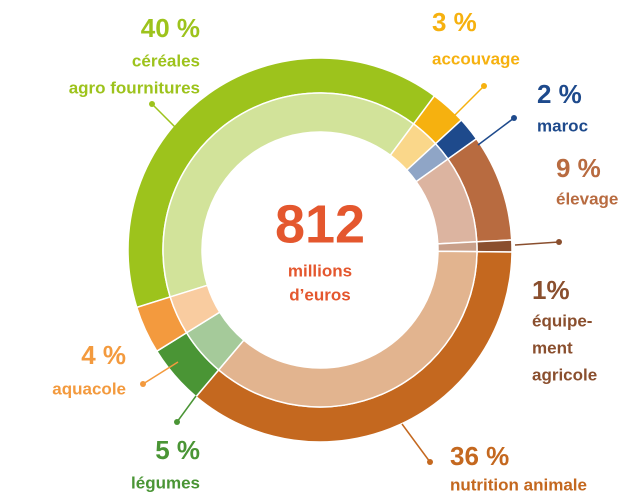 This screenshot has height=496, width=638. Describe the element at coordinates (518, 484) in the screenshot. I see `category-label: nutrition animale` at that location.